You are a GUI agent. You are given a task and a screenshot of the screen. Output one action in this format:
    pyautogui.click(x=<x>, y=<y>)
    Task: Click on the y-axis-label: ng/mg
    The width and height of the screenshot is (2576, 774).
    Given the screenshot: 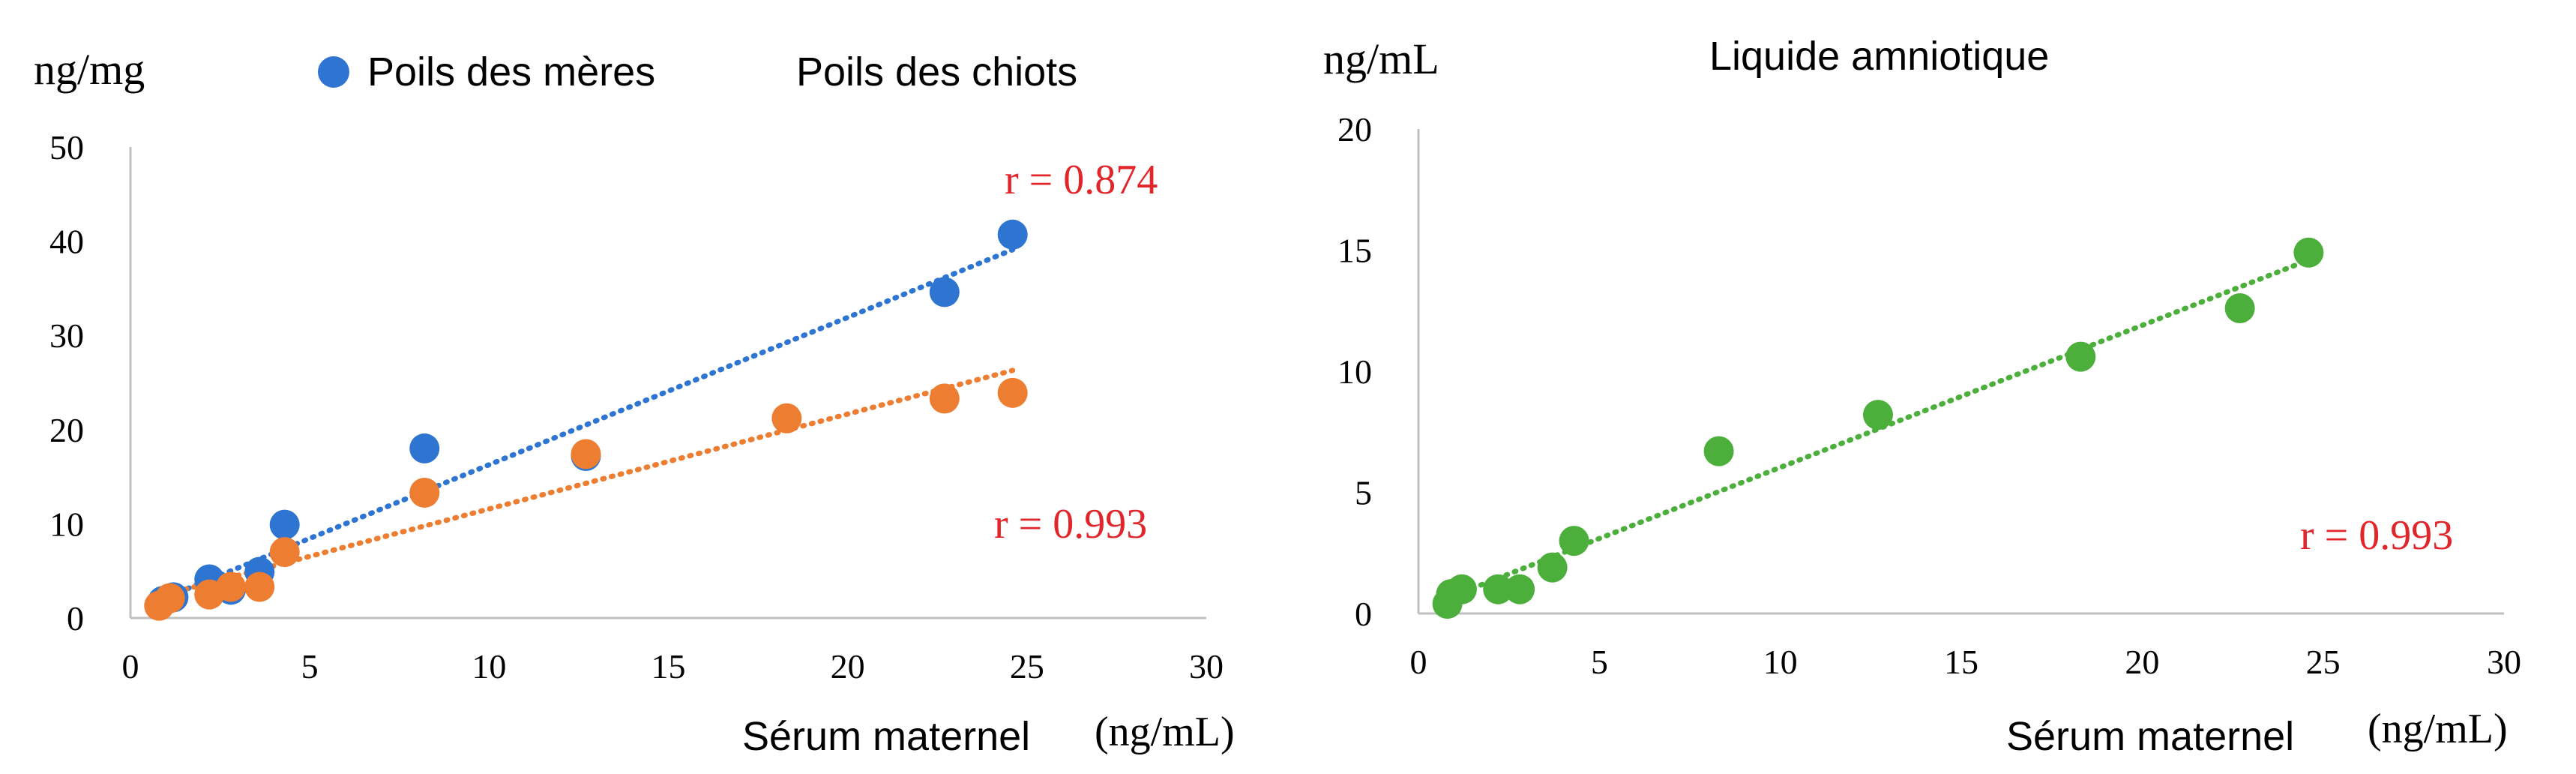 What is the action you would take?
    pyautogui.click(x=89, y=69)
    